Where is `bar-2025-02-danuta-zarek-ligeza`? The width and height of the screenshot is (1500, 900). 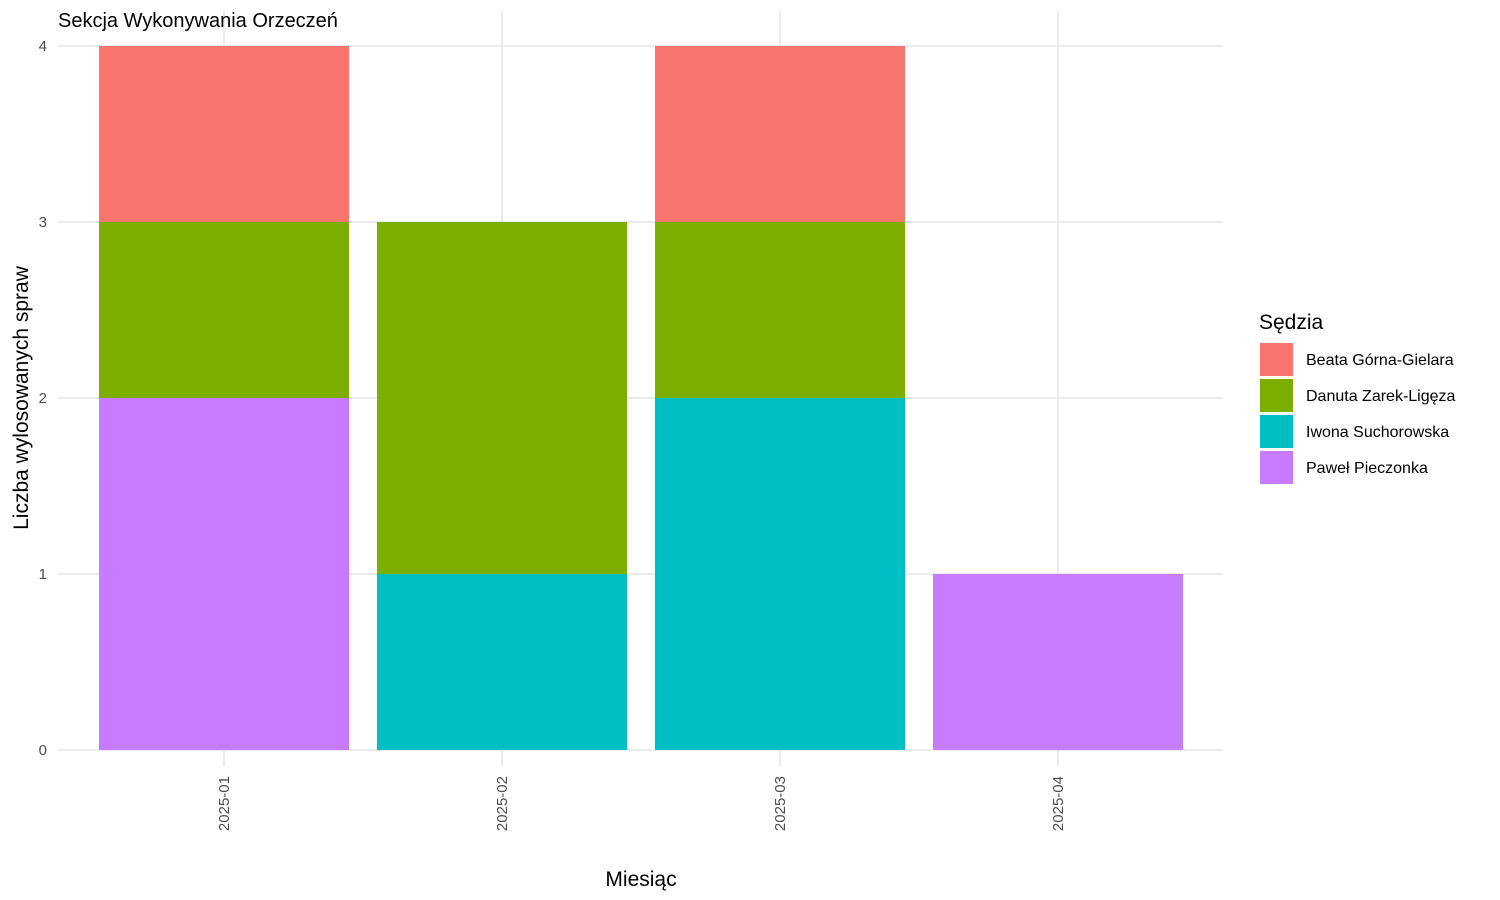
bar-2025-02-danuta-zarek-ligeza is located at coordinates (502, 398).